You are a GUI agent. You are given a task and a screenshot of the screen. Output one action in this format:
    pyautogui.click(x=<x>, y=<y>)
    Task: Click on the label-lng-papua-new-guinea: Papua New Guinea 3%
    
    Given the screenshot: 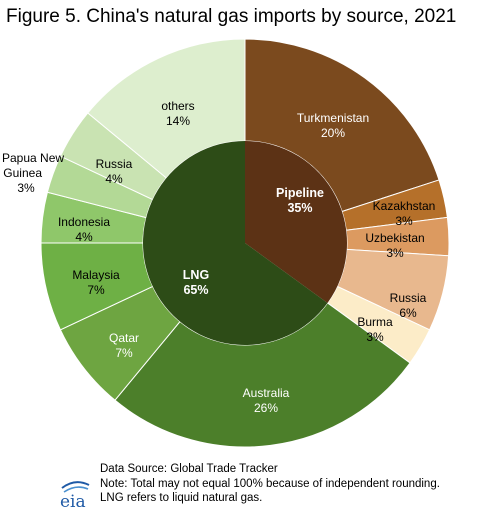 What is the action you would take?
    pyautogui.click(x=33, y=173)
    